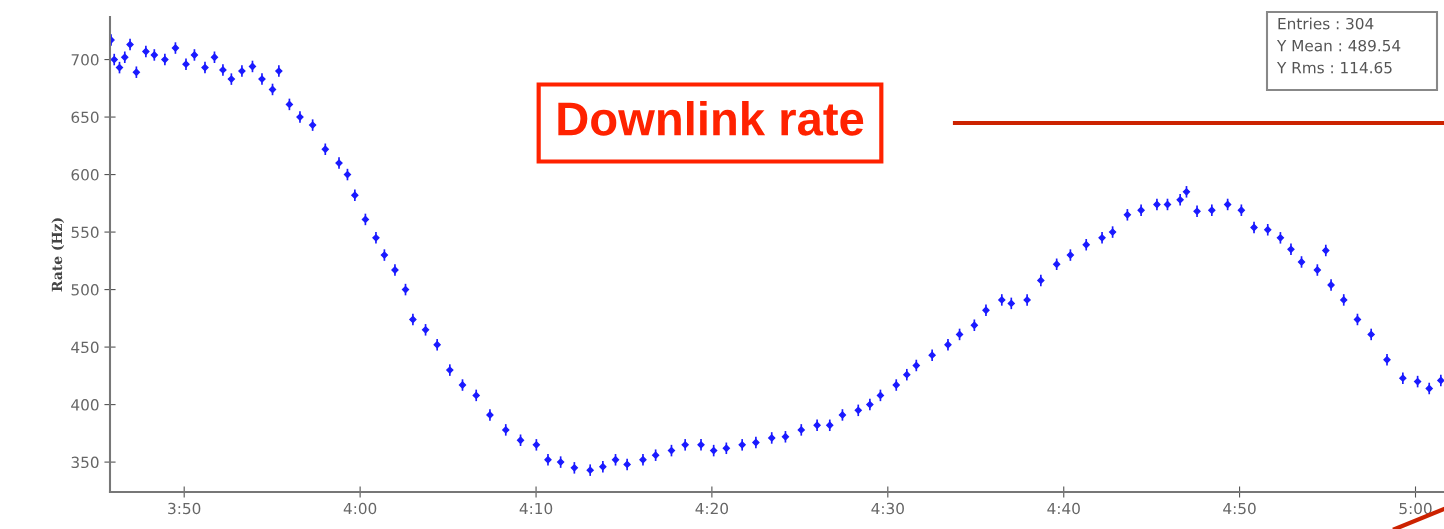  What do you see at coordinates (85, 175) in the screenshot?
I see `y-tick-label: 600` at bounding box center [85, 175].